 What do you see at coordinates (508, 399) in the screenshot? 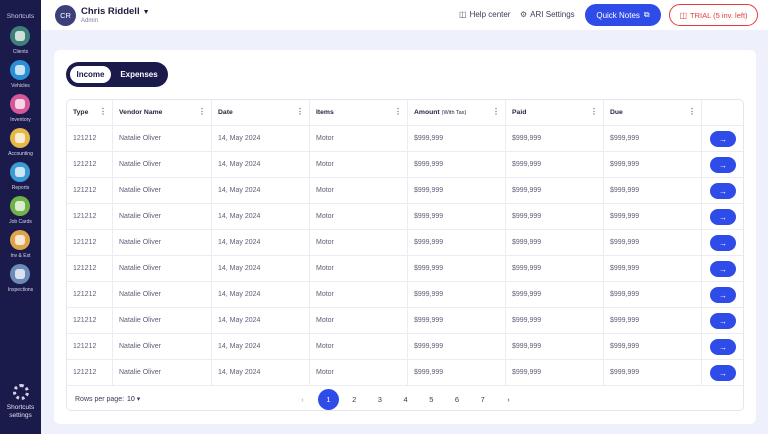
I see `next-page-button: ›` at bounding box center [508, 399].